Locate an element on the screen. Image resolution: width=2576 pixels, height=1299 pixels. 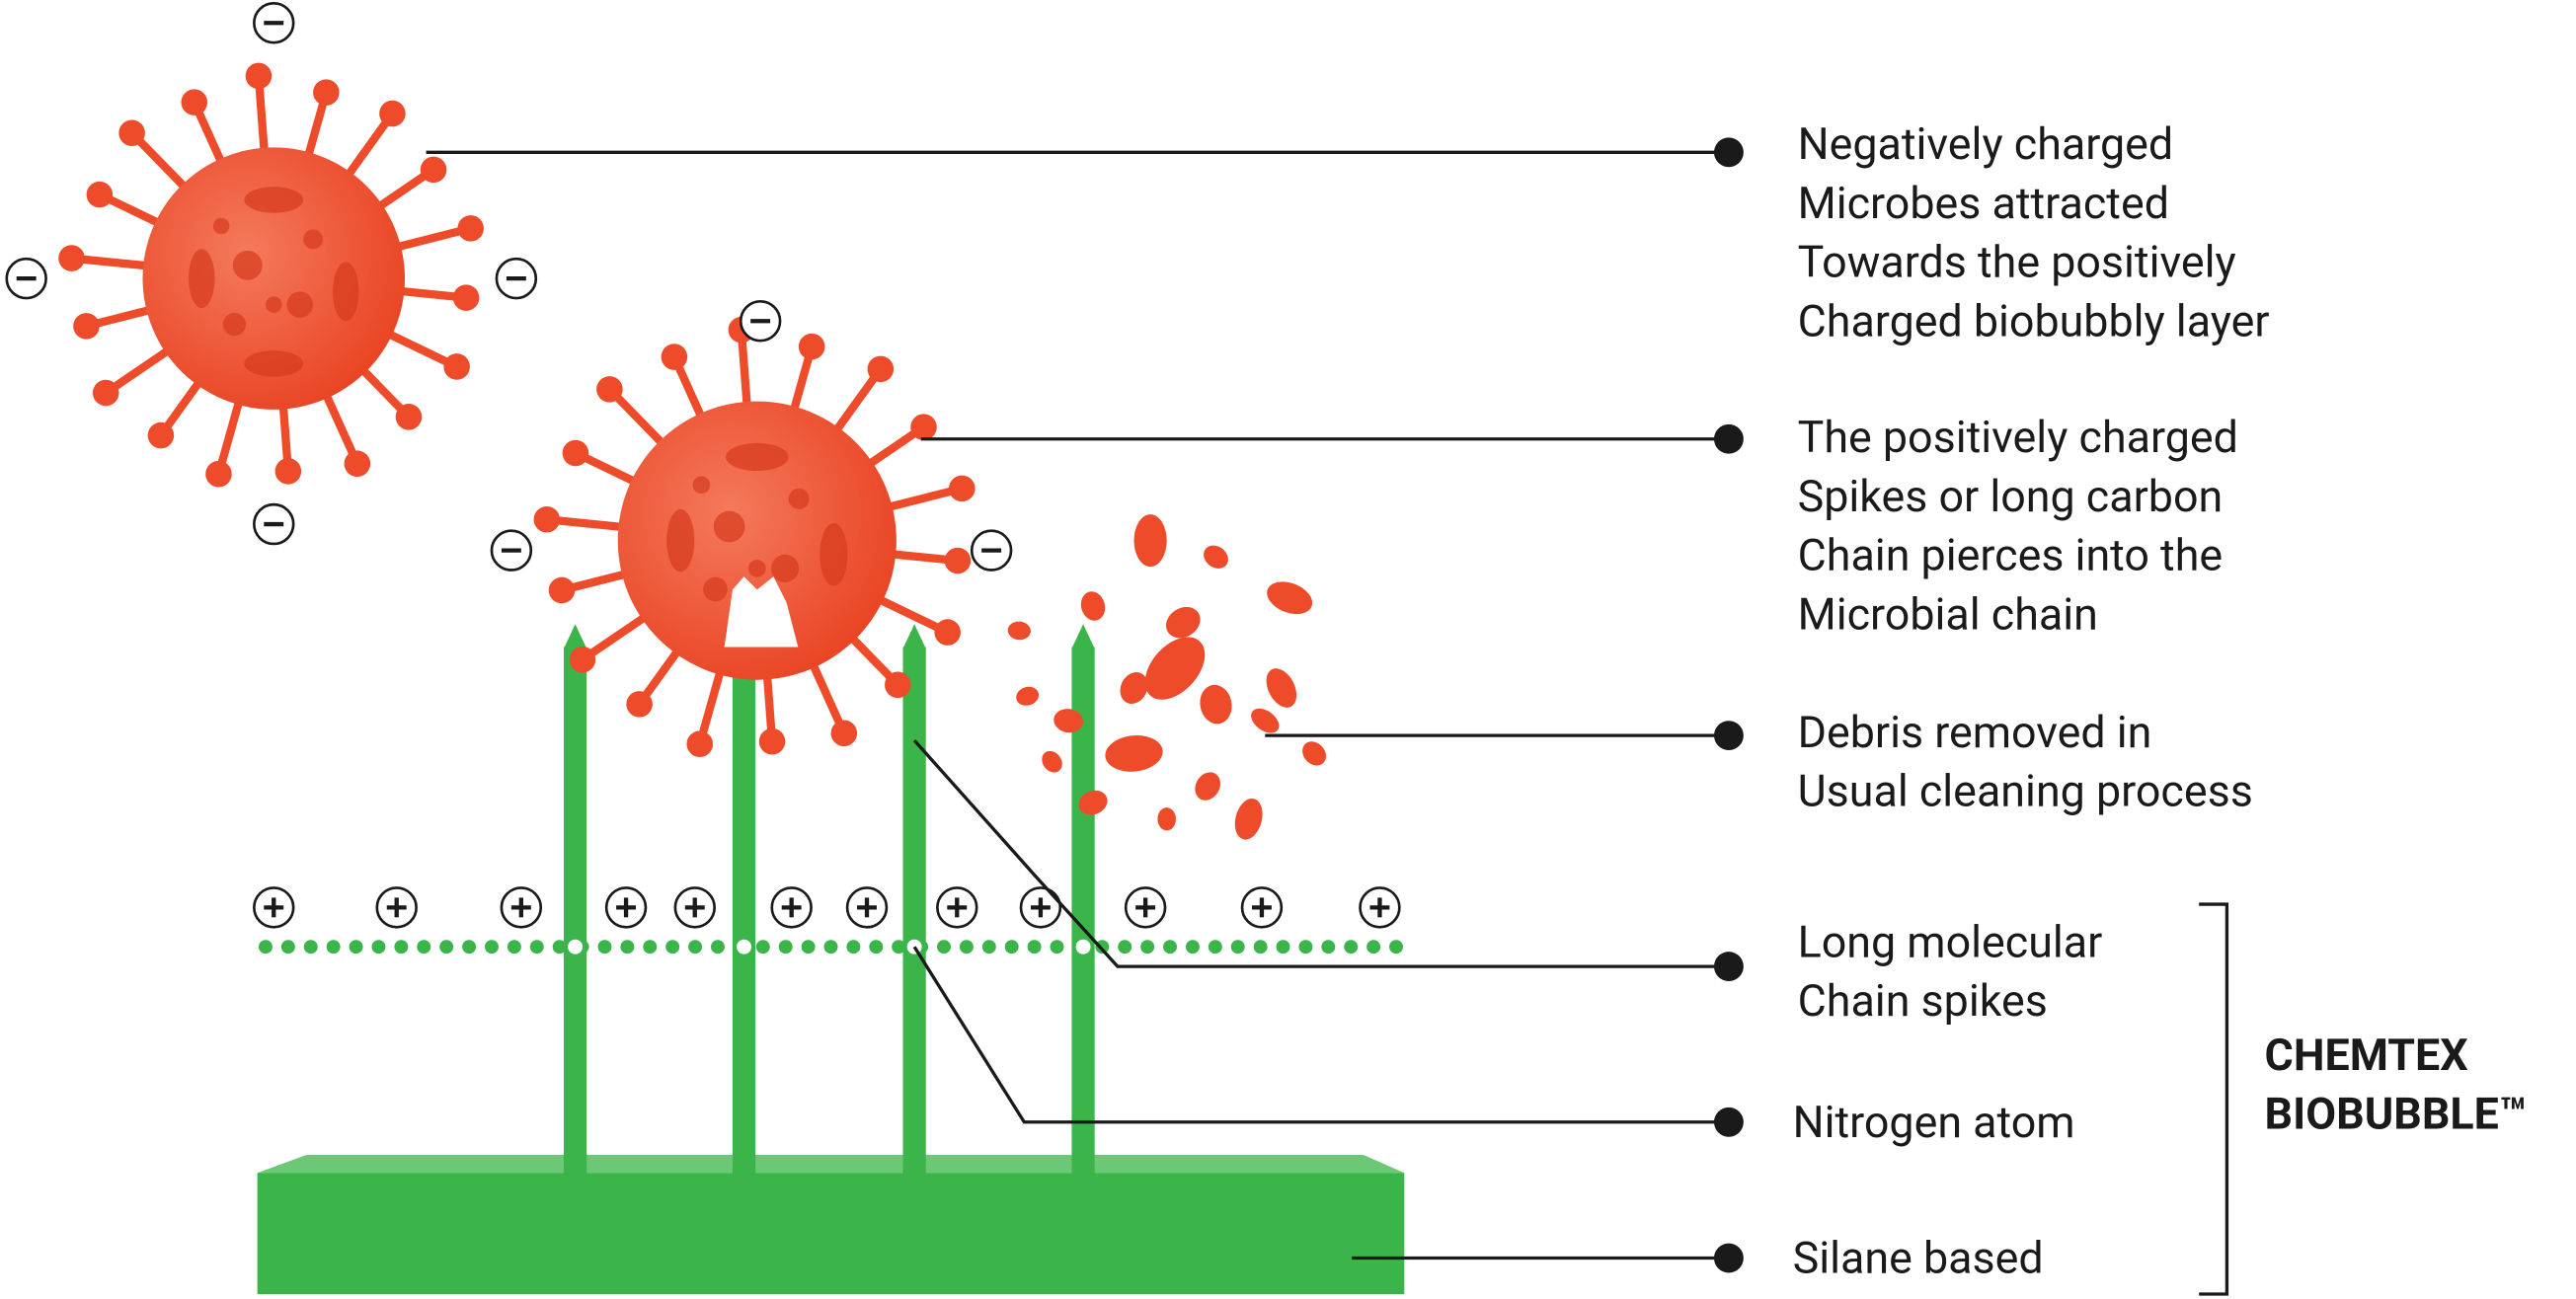
label-line: Nitrogen atom is located at coordinates (1934, 1122).